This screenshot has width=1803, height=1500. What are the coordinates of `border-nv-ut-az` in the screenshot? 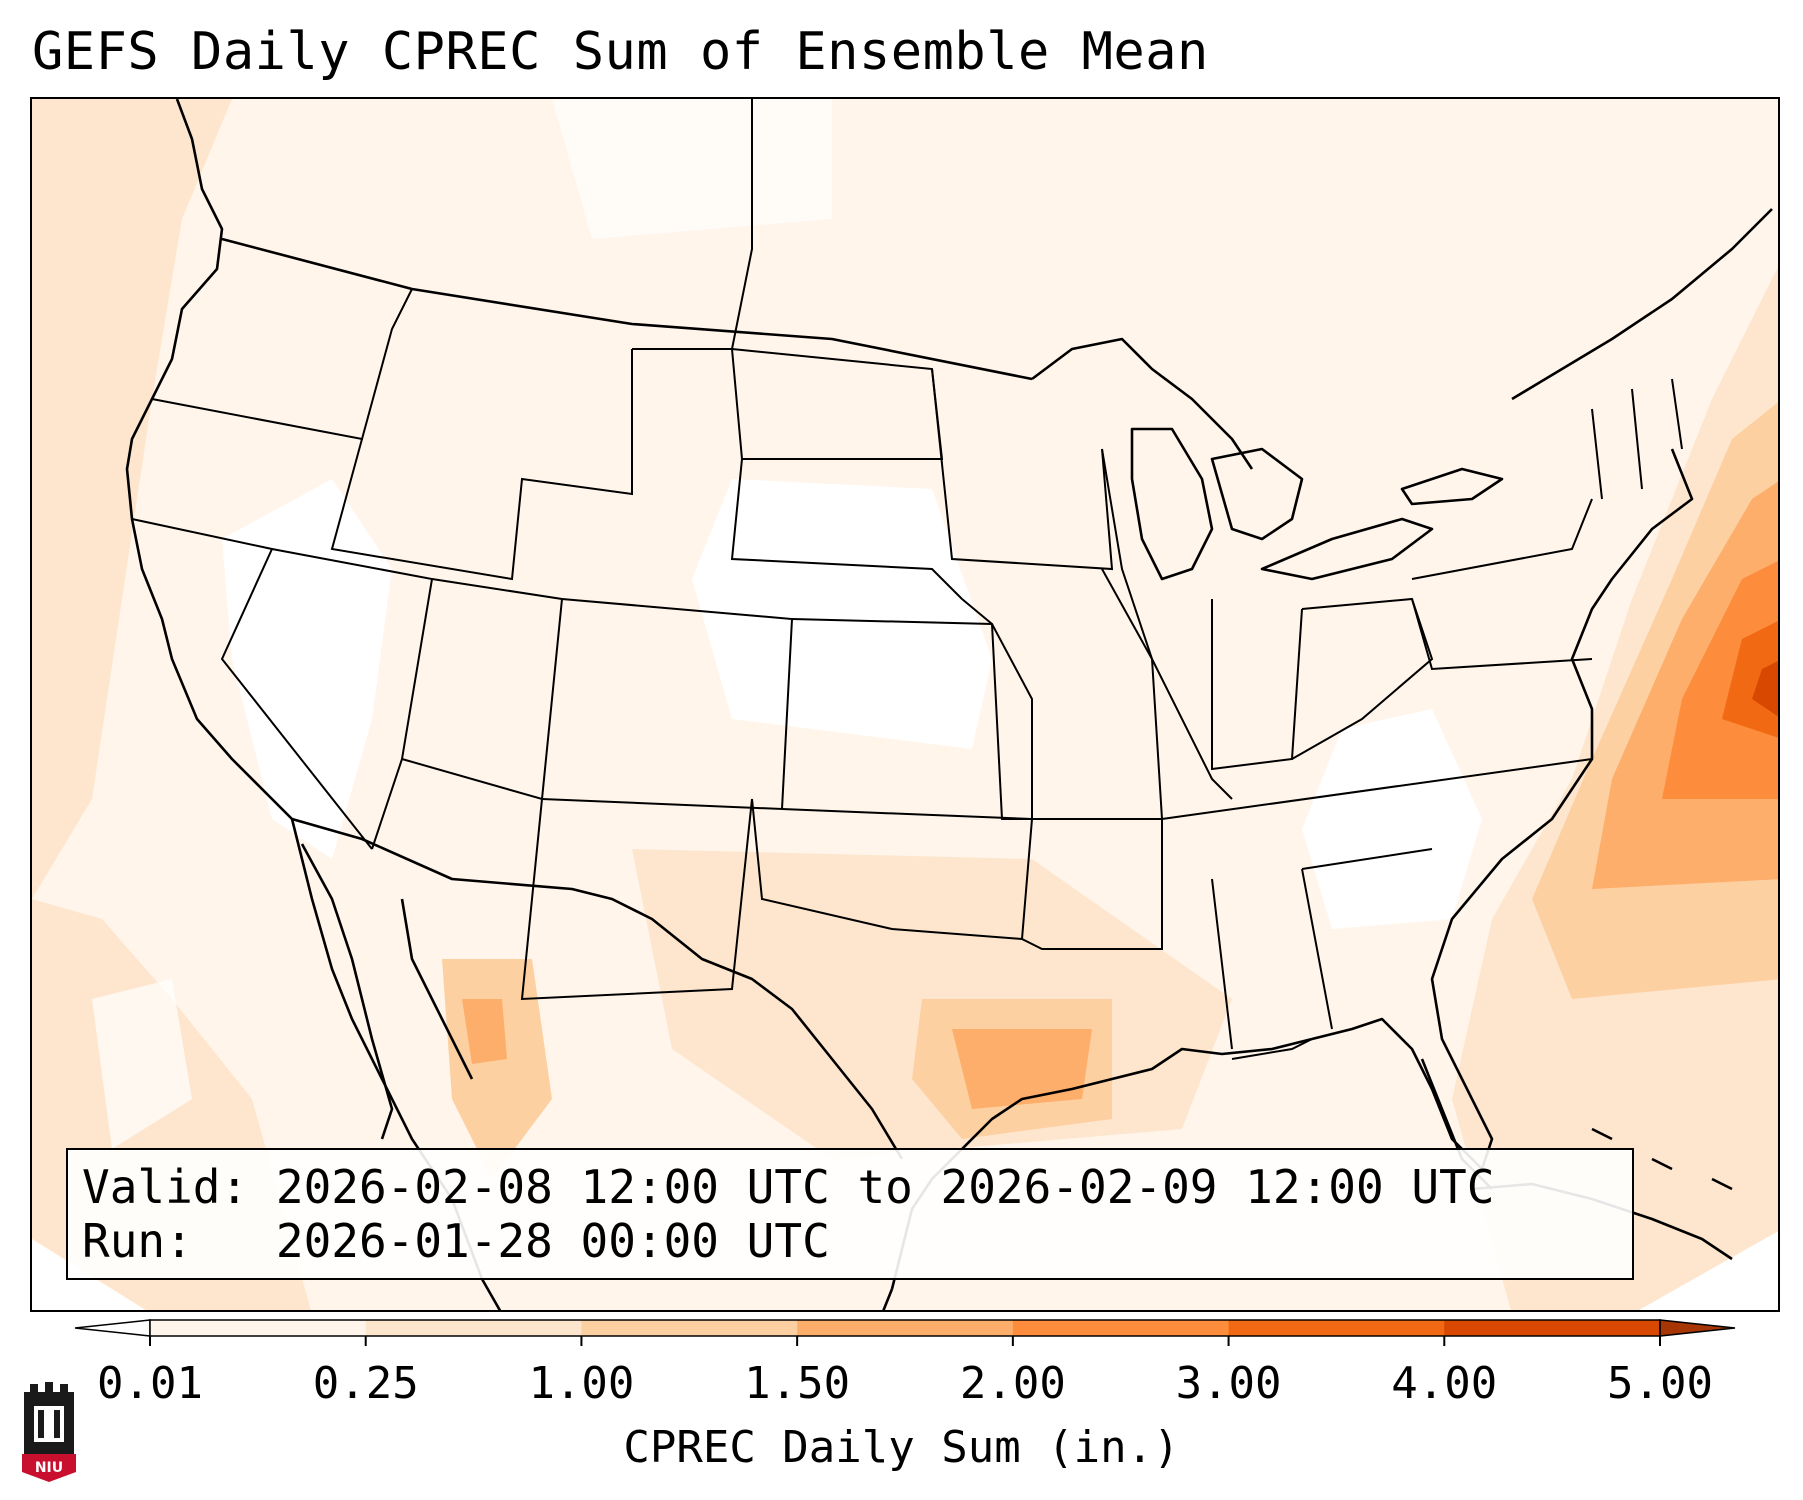 It's located at (352, 699).